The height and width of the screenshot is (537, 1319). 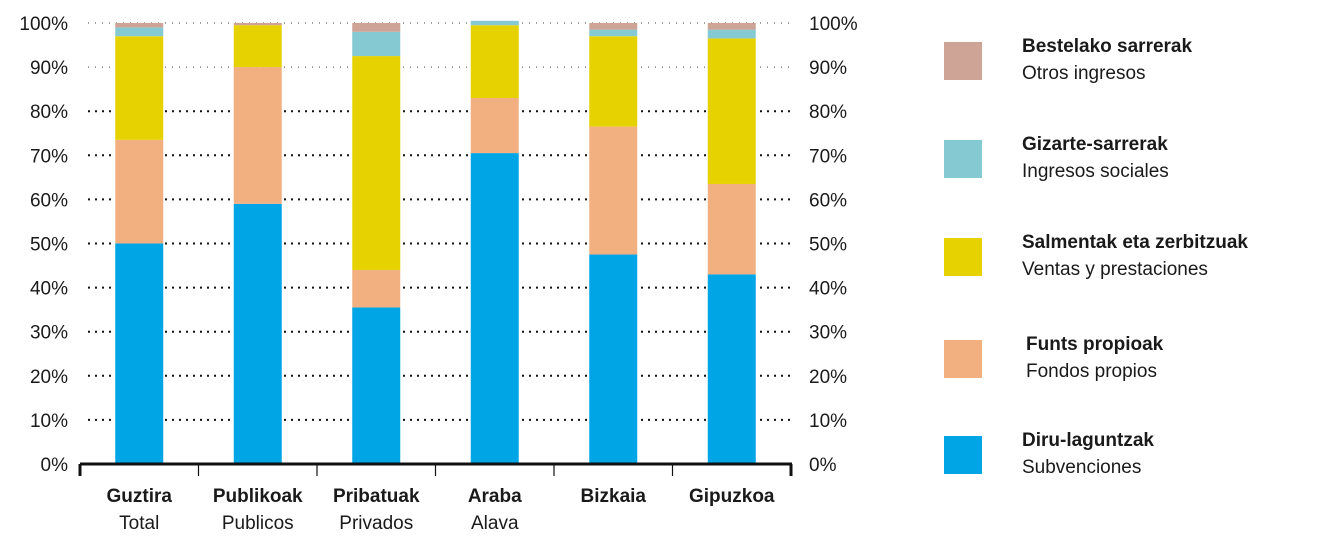 What do you see at coordinates (43, 24) in the screenshot?
I see `y-tick-label-left: 100%` at bounding box center [43, 24].